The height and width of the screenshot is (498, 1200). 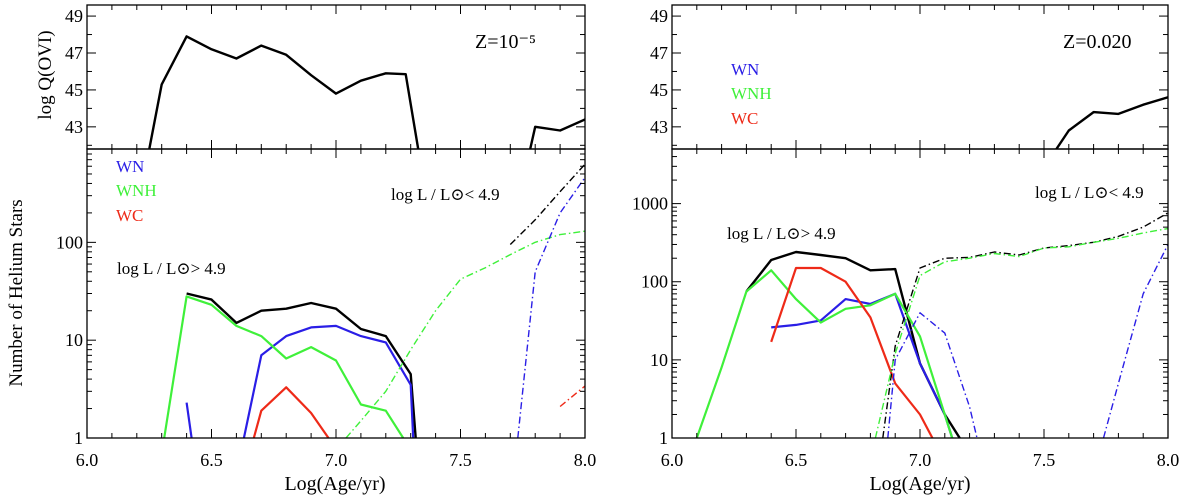 I want to click on annotation-high-left: log L / L⊙> 4.9, so click(x=171, y=268).